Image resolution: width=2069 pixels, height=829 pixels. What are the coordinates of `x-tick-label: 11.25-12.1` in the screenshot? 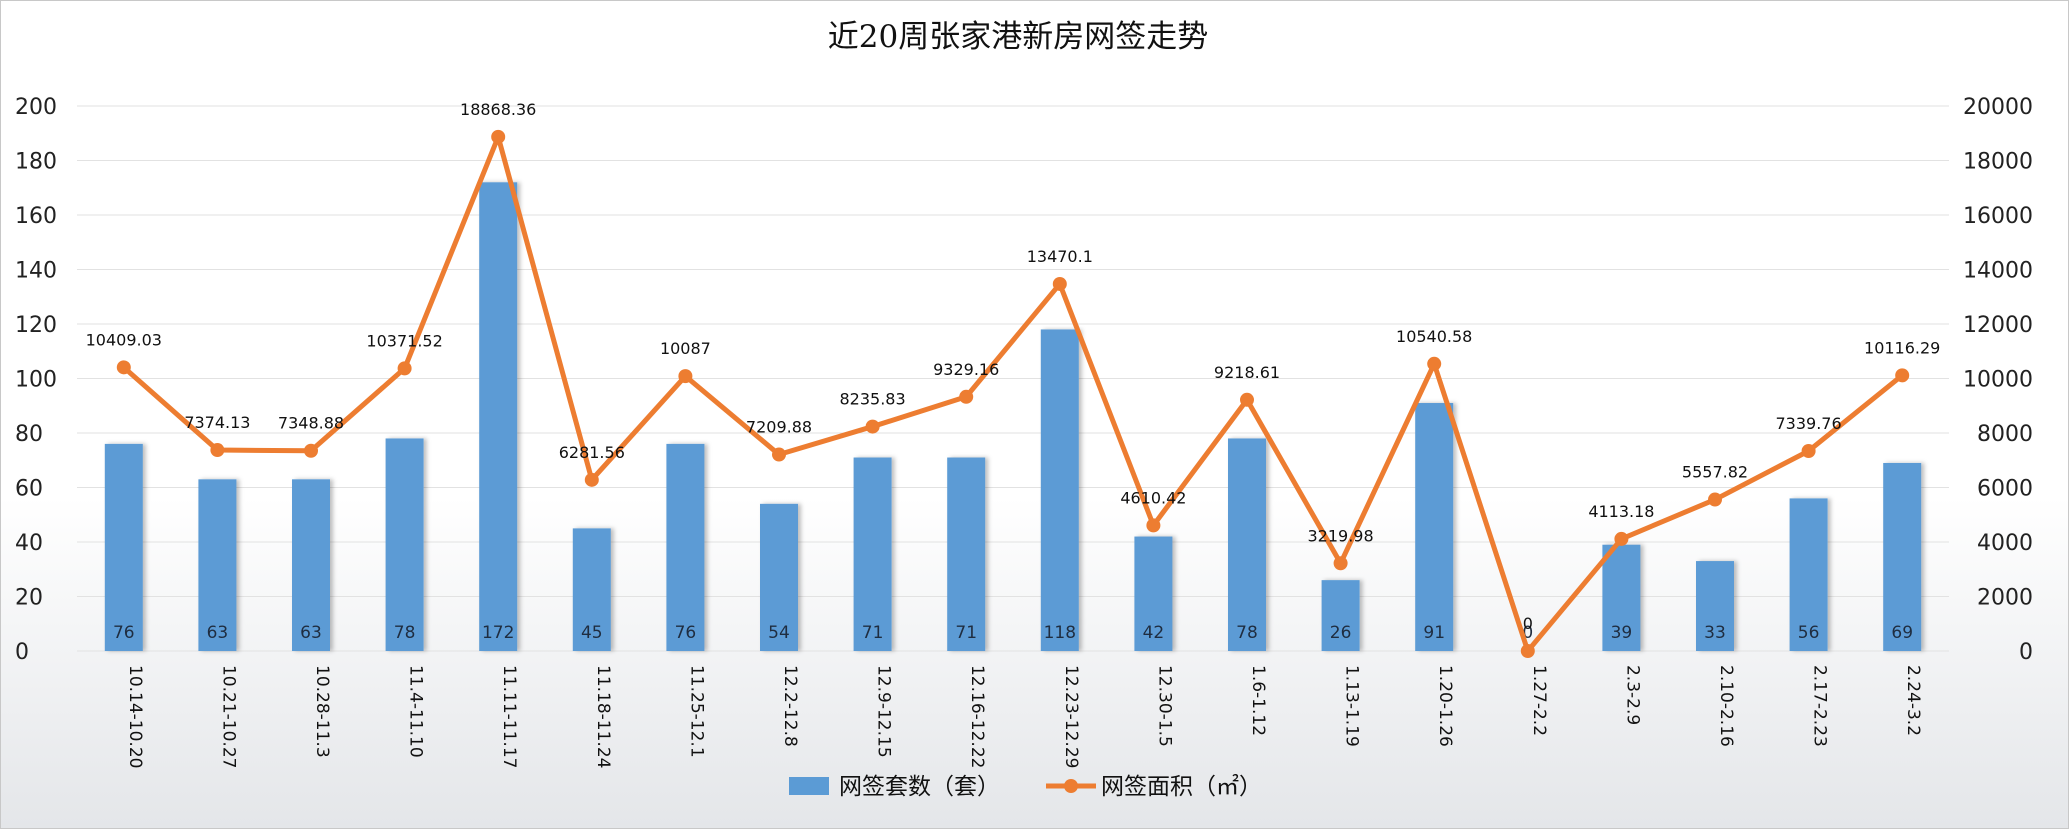 It's located at (696, 711).